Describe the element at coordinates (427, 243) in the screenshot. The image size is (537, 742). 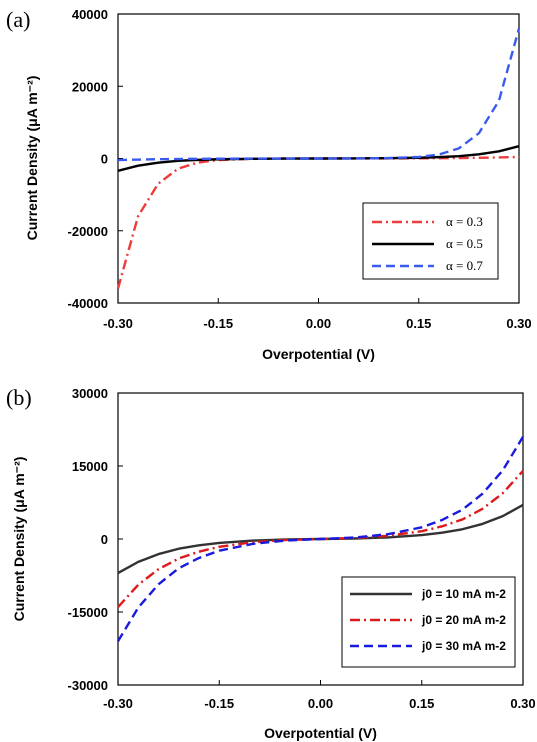
I see `legend-items-a: α = 0.3 α = 0.5 α = 0.7` at that location.